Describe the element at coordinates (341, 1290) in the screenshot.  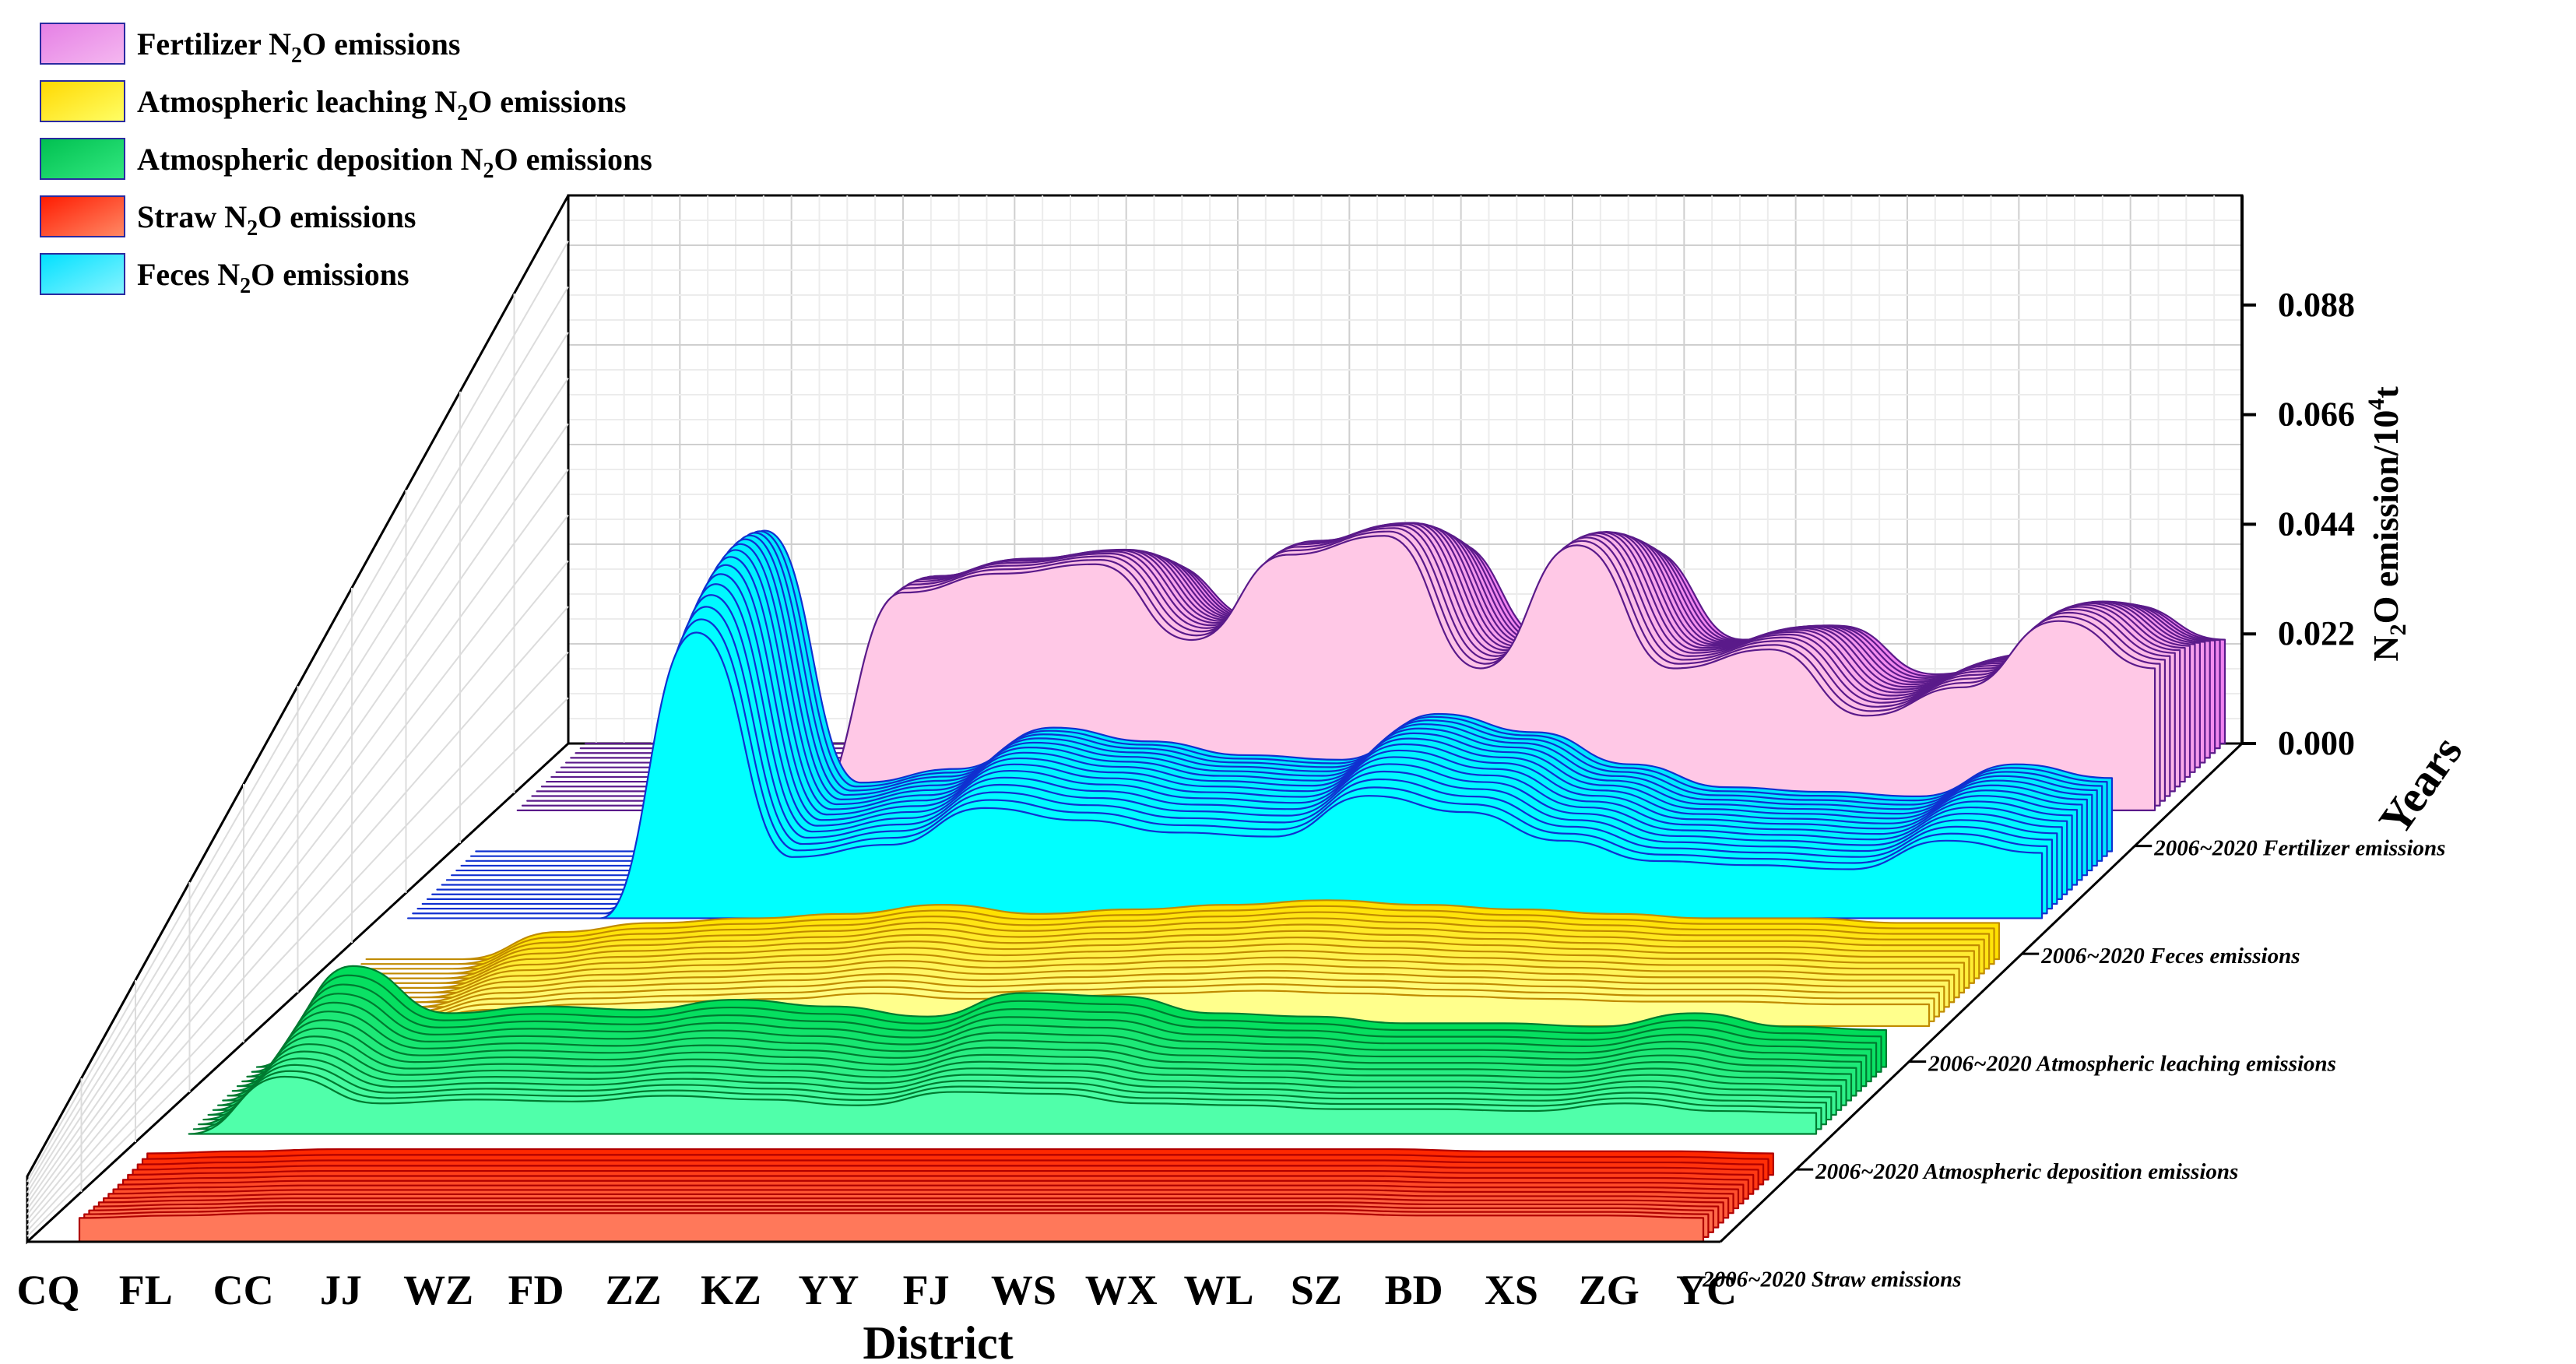
I see `x-tick-label: JJ` at that location.